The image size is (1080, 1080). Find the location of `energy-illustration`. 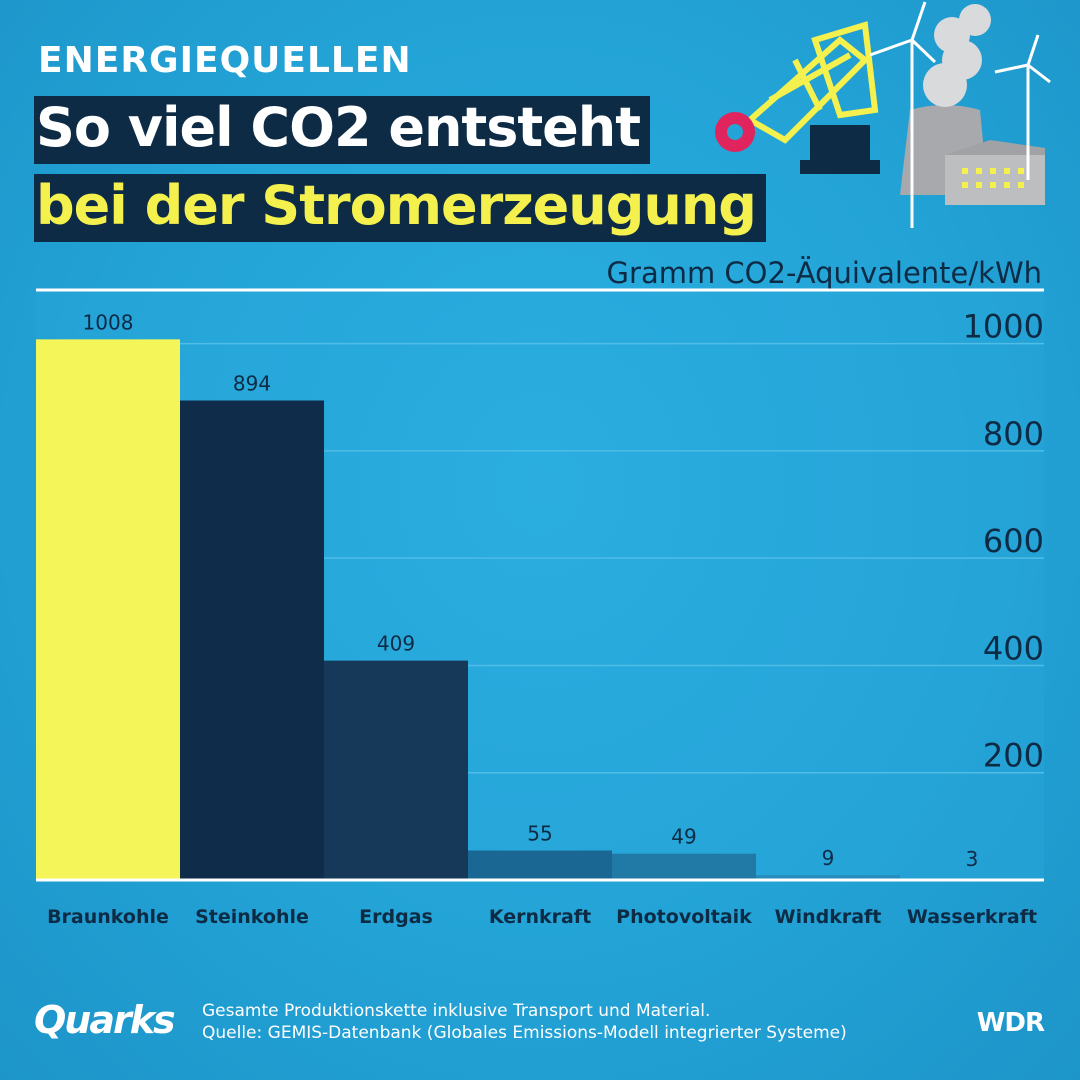

energy-illustration is located at coordinates (883, 114).